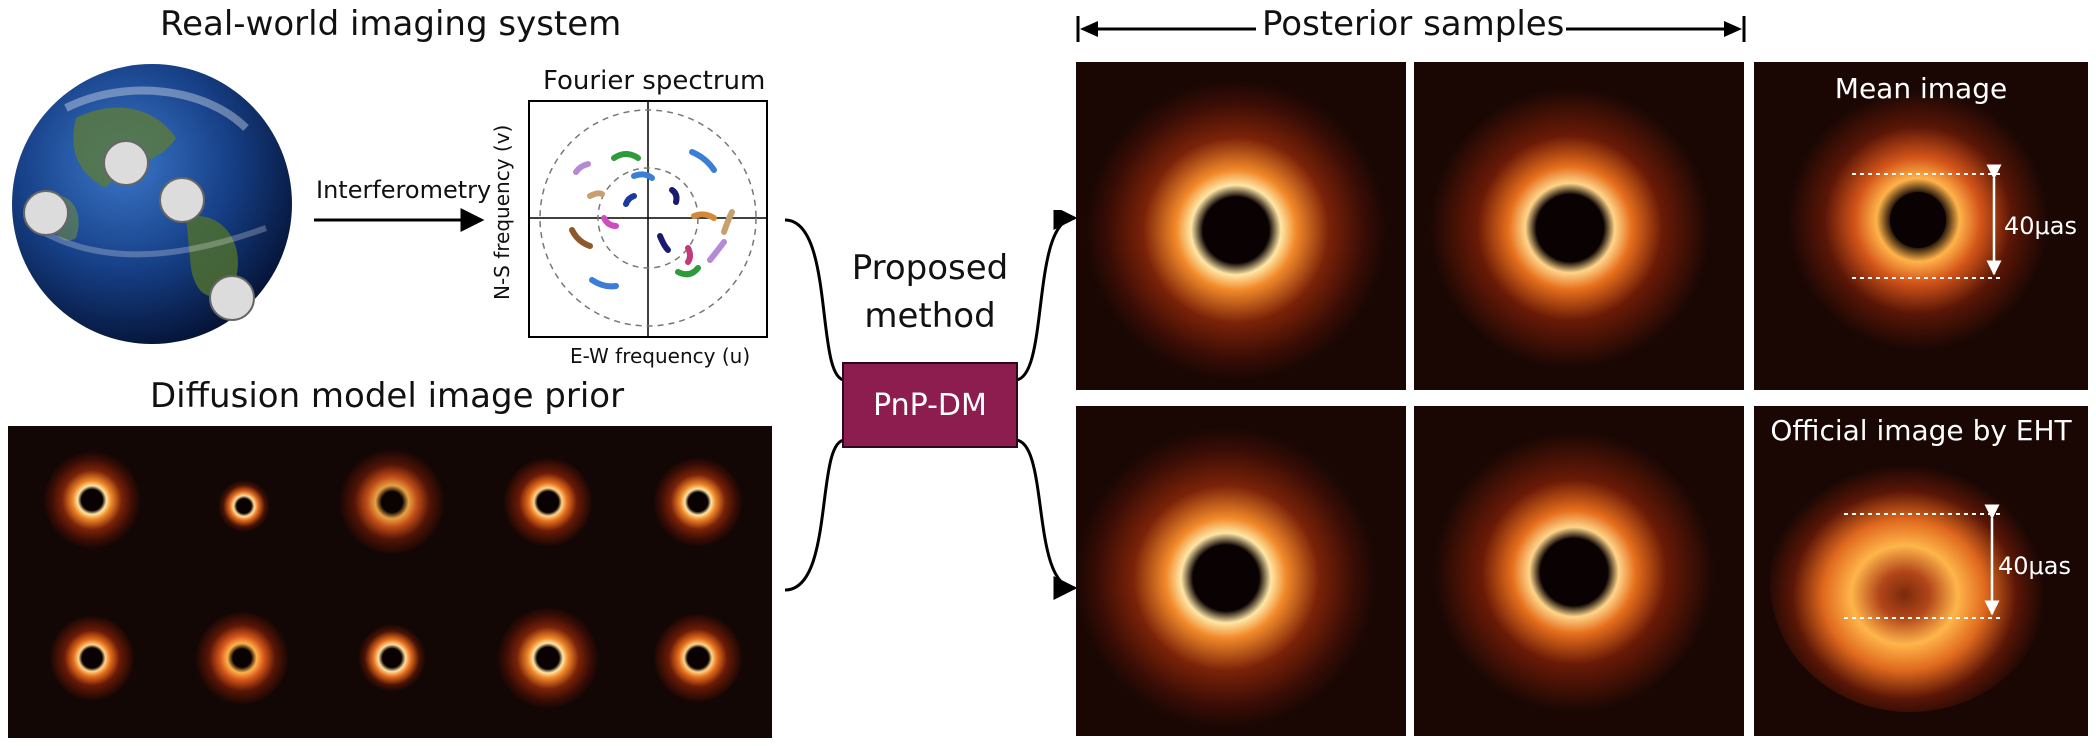 This screenshot has height=746, width=2096. I want to click on fourier-title: Fourier spectrum, so click(654, 81).